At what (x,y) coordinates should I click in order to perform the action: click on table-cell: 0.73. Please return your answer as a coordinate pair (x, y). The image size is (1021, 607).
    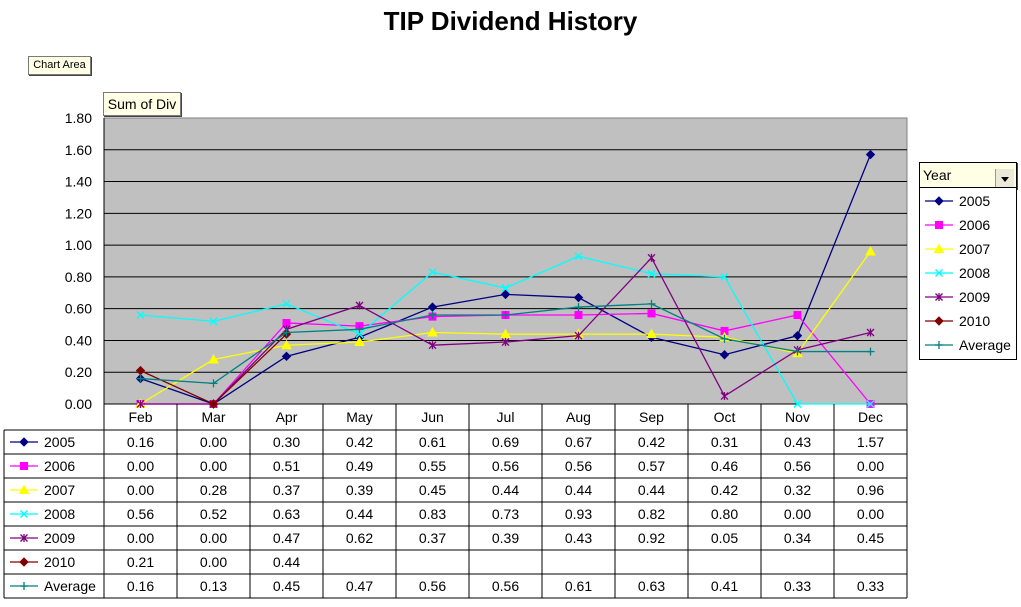
    Looking at the image, I should click on (505, 514).